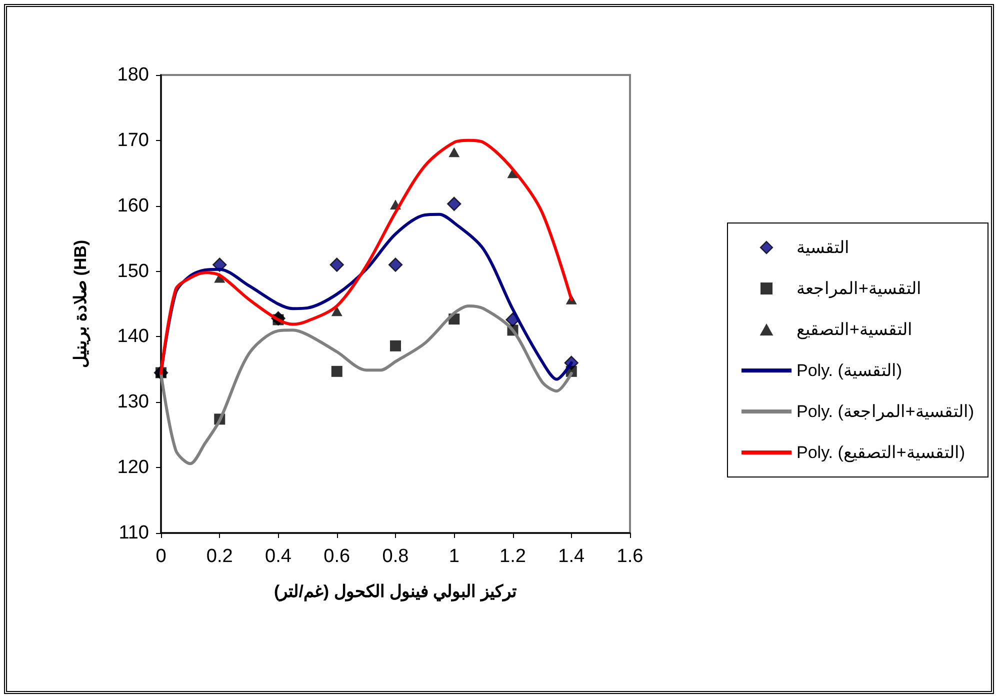  I want to click on y-tick-label: 180, so click(133, 75).